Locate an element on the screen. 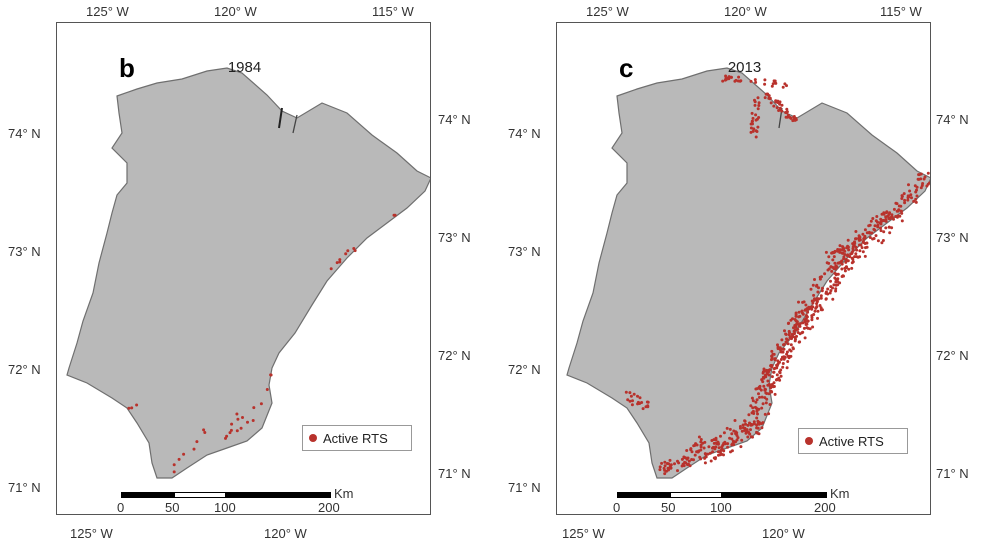  lon-label-bottom: 120° W is located at coordinates (285, 533).